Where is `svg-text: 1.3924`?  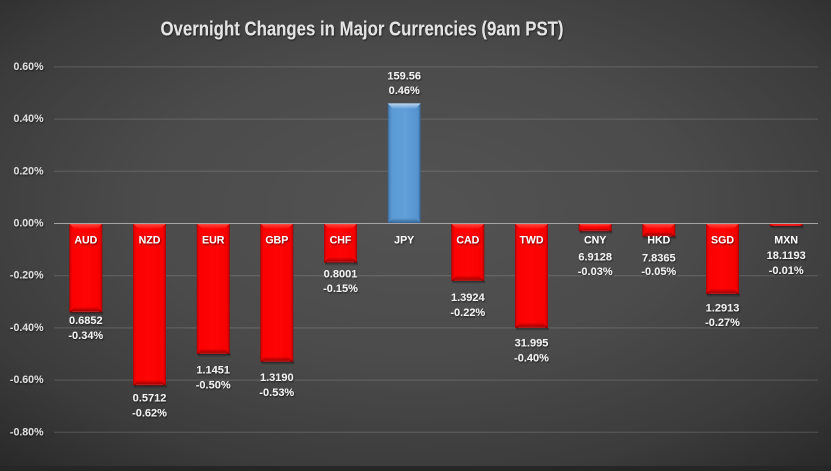
svg-text: 1.3924 is located at coordinates (468, 298).